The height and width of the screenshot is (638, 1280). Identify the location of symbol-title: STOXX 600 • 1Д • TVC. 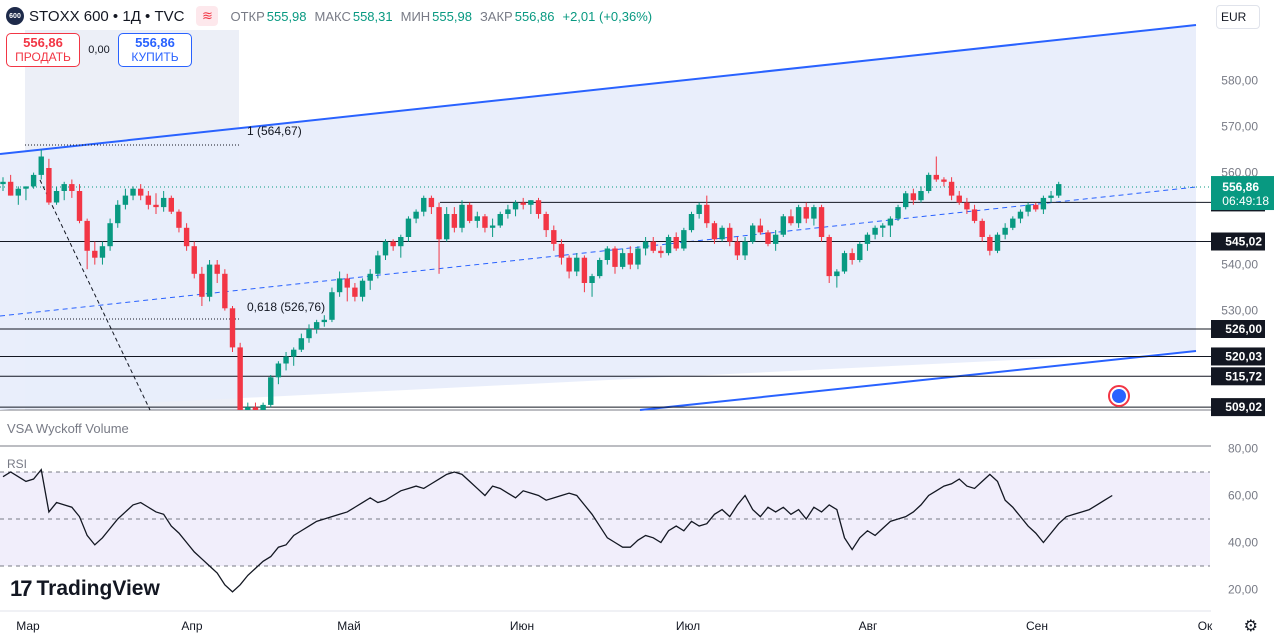
(107, 16).